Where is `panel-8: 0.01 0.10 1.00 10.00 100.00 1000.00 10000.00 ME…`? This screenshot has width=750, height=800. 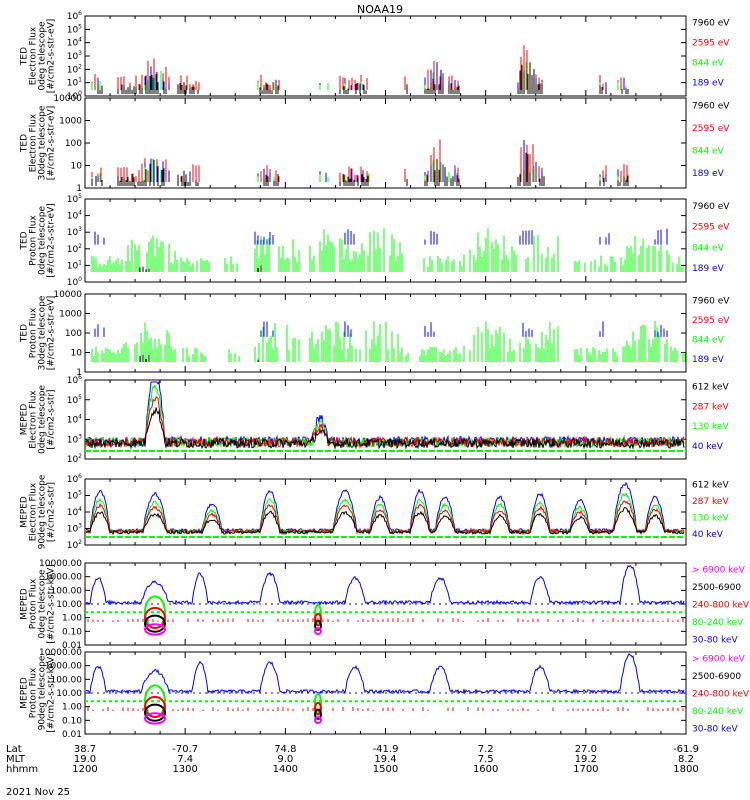 panel-8: 0.01 0.10 1.00 10.00 100.00 1000.00 10000.00 ME… is located at coordinates (385, 694).